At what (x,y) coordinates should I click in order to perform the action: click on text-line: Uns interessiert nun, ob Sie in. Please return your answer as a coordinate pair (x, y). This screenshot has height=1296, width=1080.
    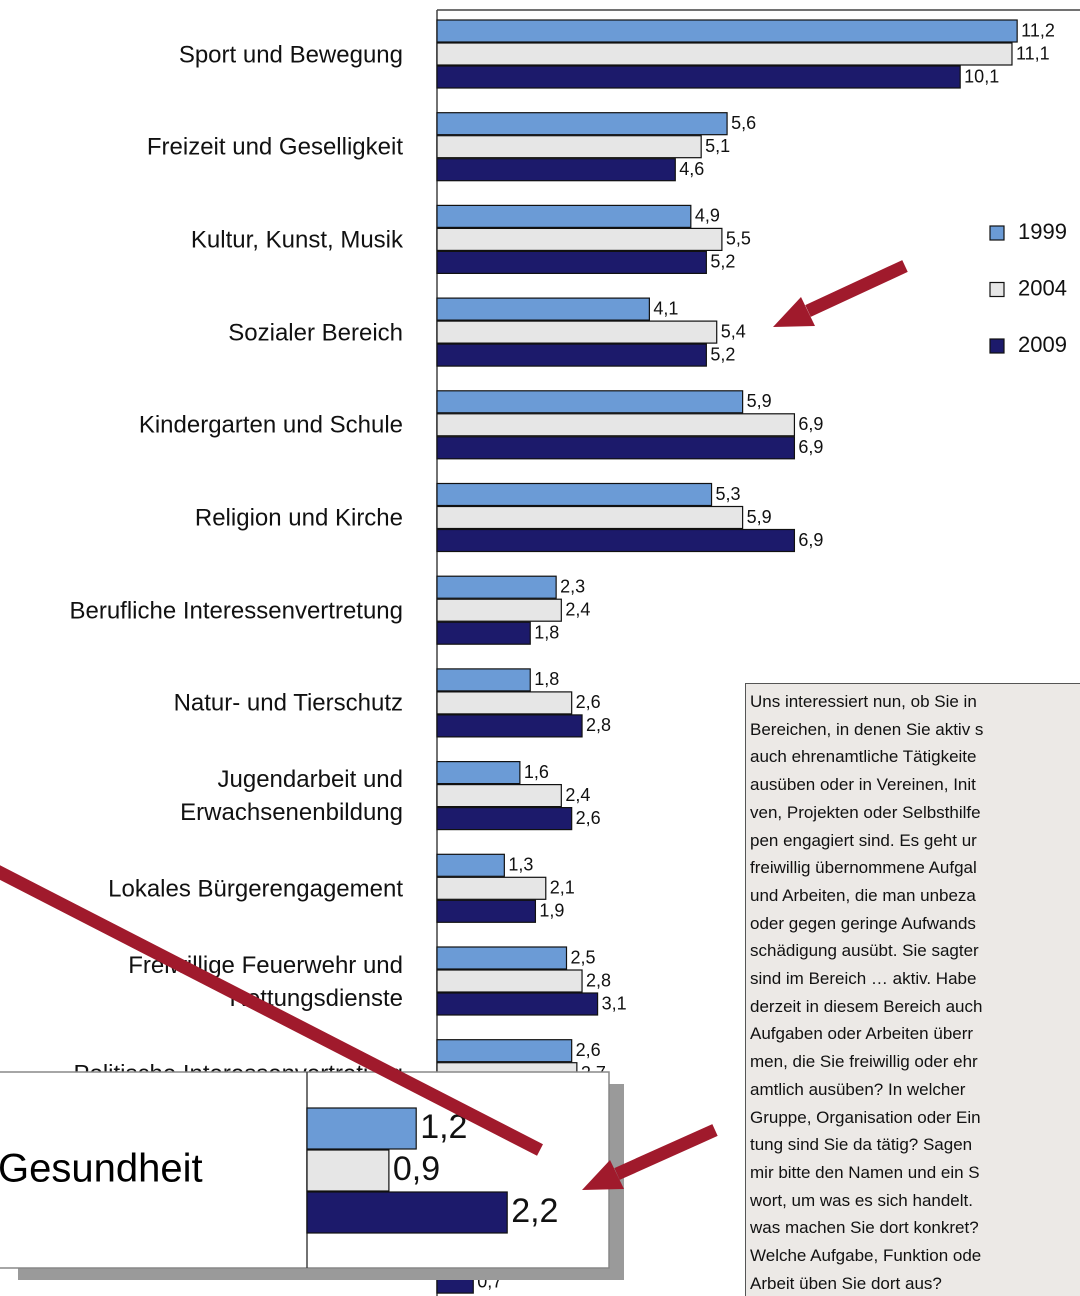
    Looking at the image, I should click on (863, 701).